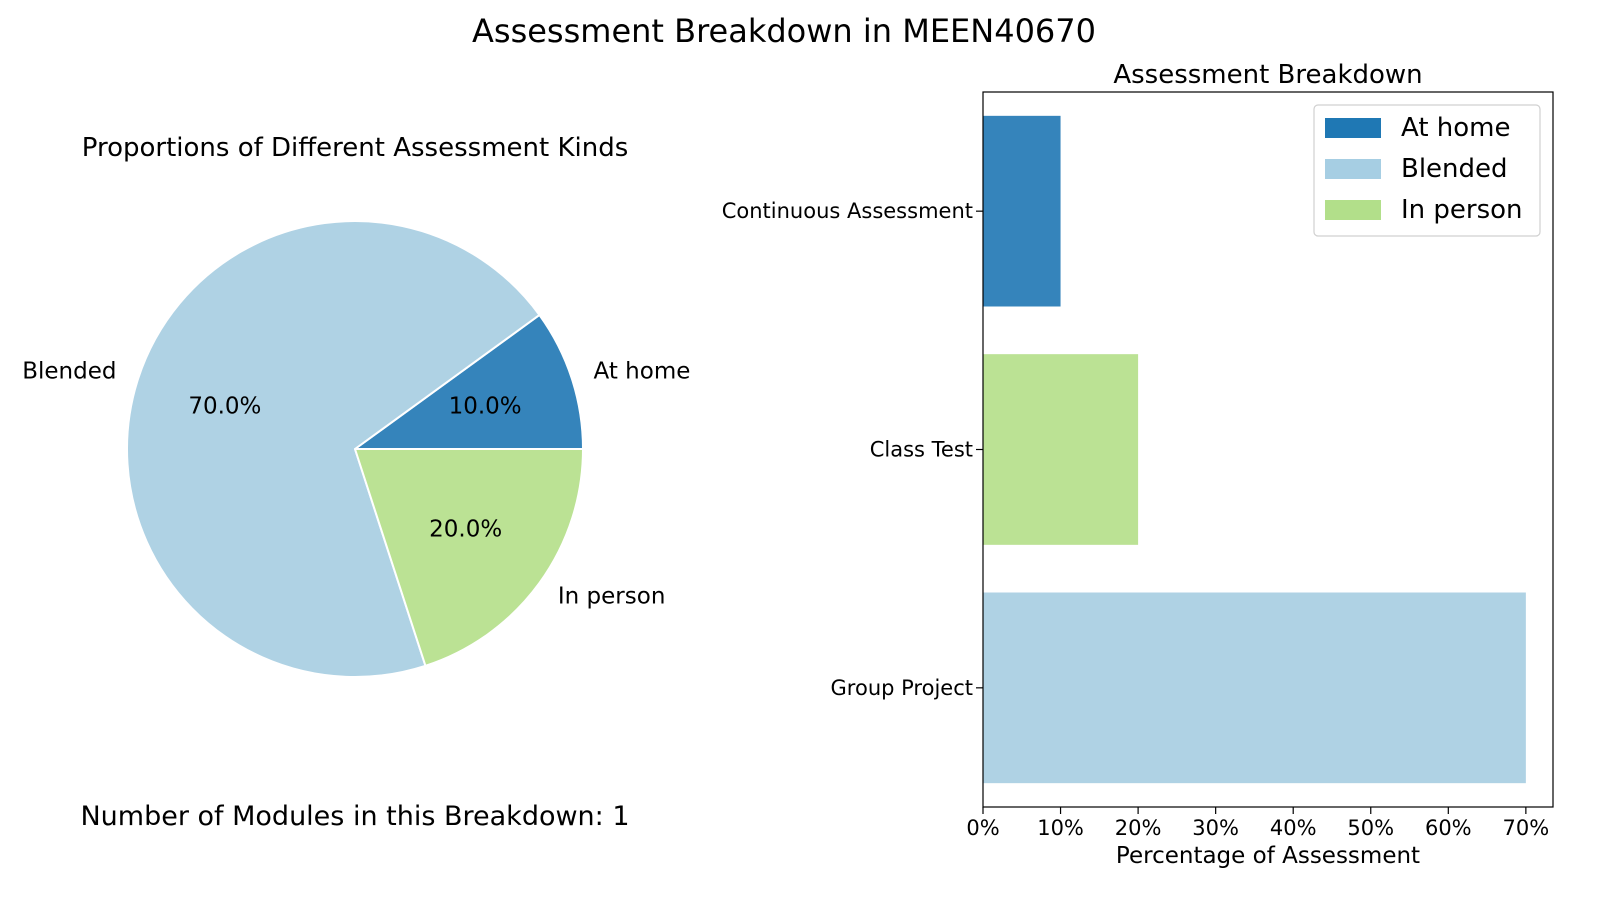  Describe the element at coordinates (1254, 688) in the screenshot. I see `bar-group-project` at that location.